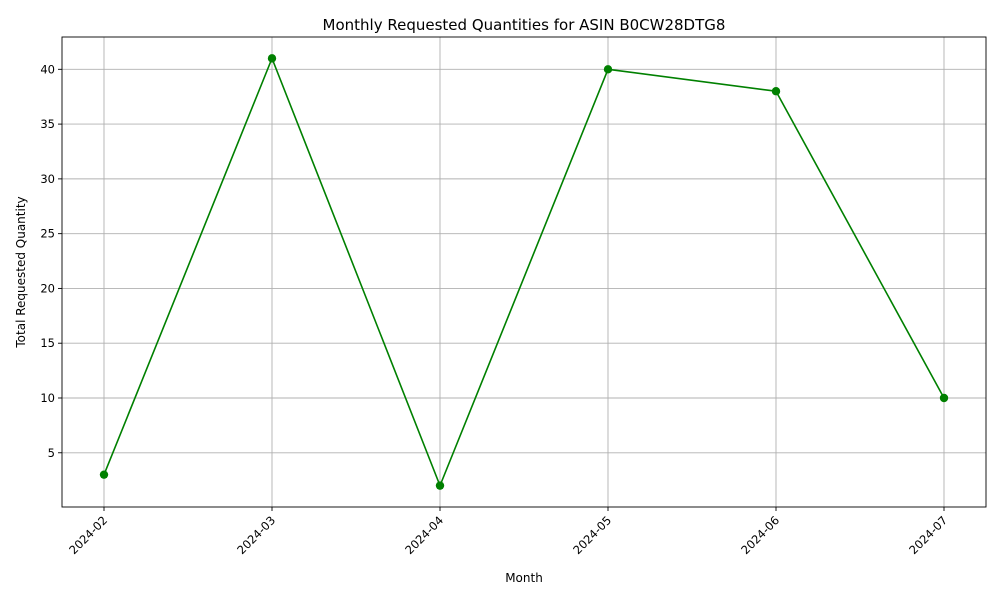 The image size is (1000, 600). What do you see at coordinates (21, 272) in the screenshot?
I see `y-axis-label: Total Requested Quantity` at bounding box center [21, 272].